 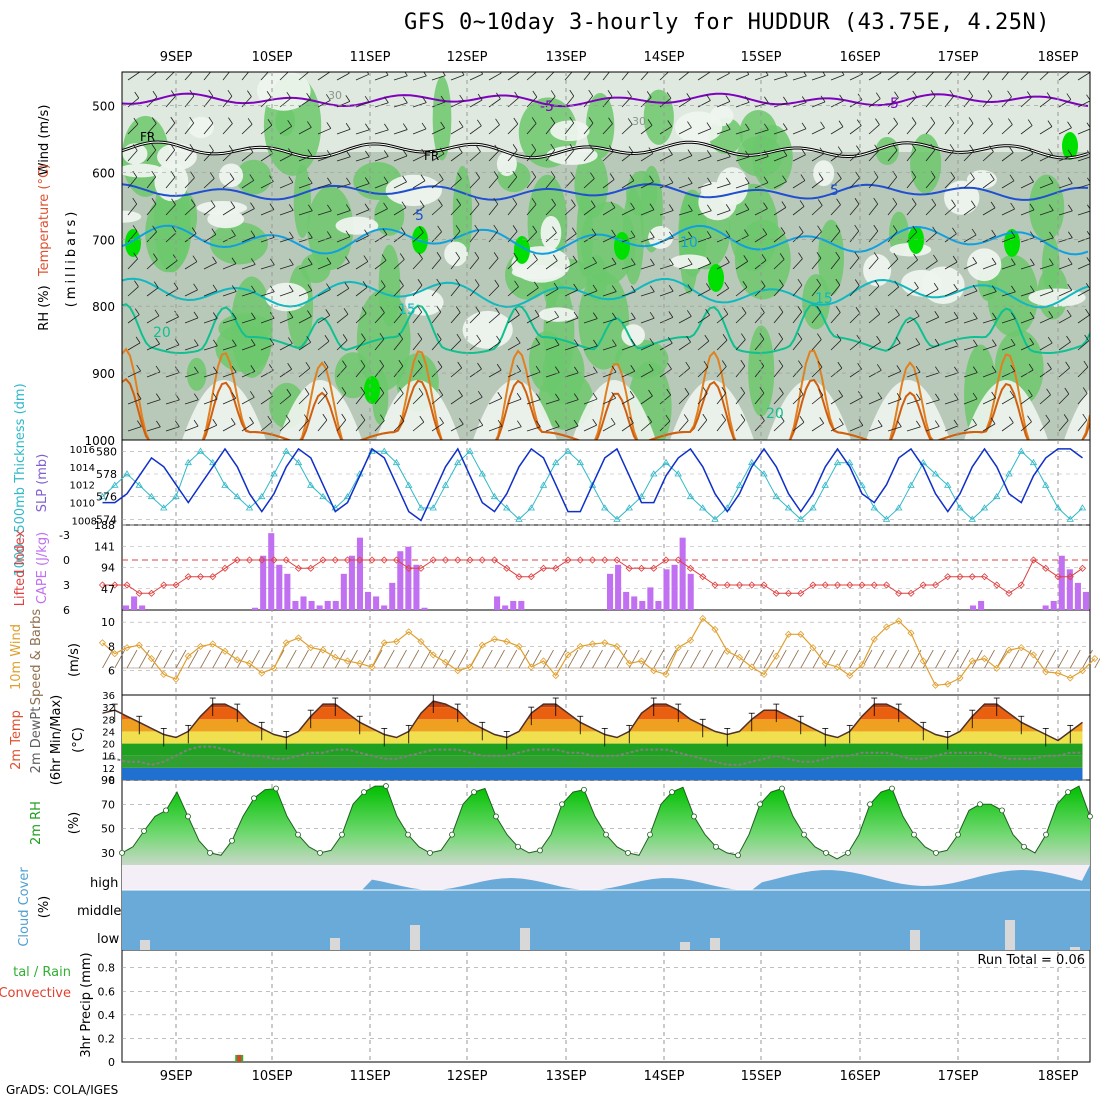 What do you see at coordinates (82, 504) in the screenshot?
I see `slp-tick-label: 1010` at bounding box center [82, 504].